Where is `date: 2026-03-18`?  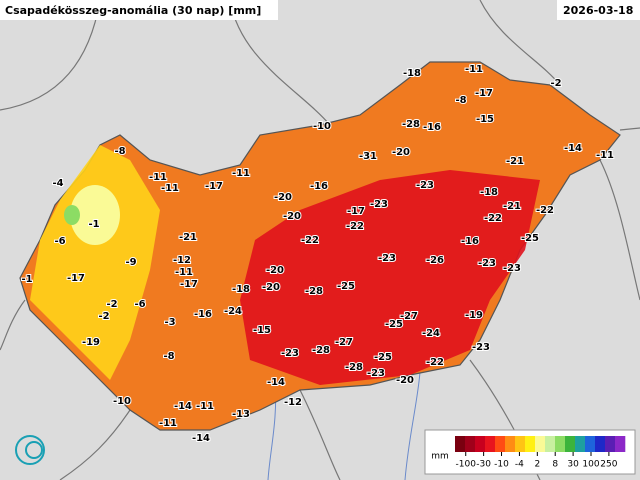
date: 2026-03-18 is located at coordinates (598, 10).